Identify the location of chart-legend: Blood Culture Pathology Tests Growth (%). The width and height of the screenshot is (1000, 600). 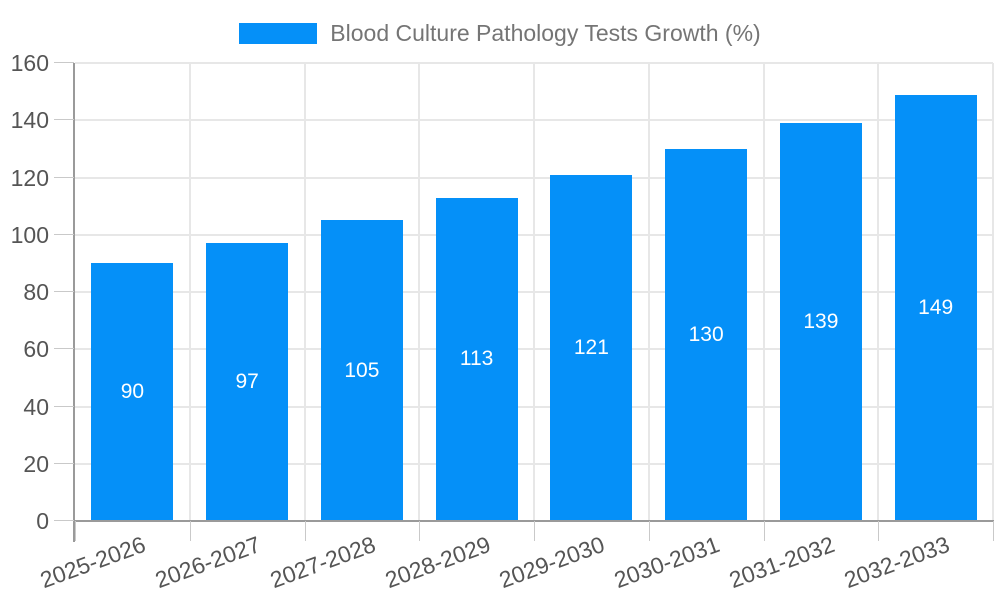
(500, 33).